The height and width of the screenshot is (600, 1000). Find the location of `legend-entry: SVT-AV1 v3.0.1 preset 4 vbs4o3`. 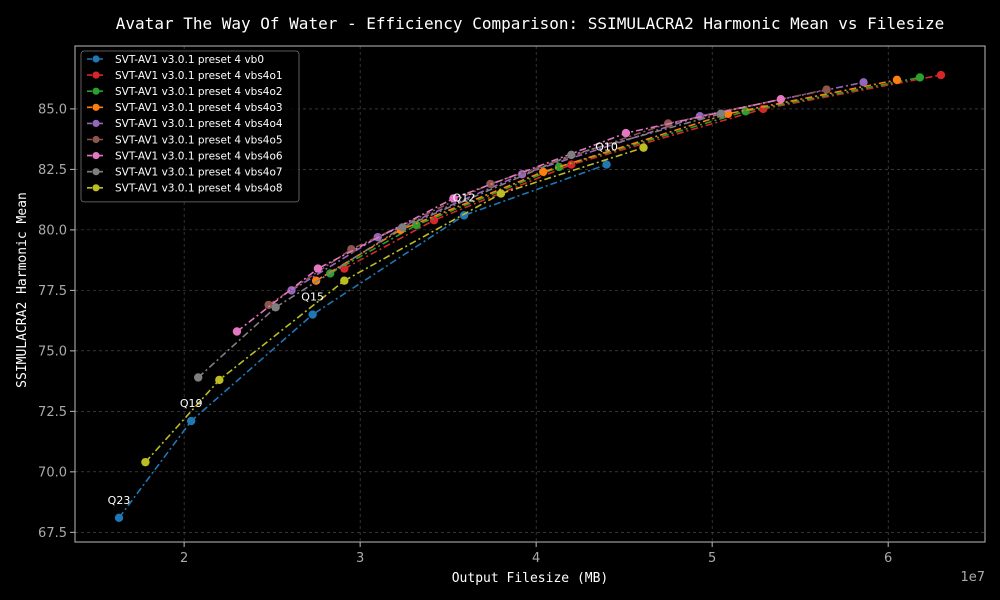

legend-entry: SVT-AV1 v3.0.1 preset 4 vbs4o3 is located at coordinates (185, 108).